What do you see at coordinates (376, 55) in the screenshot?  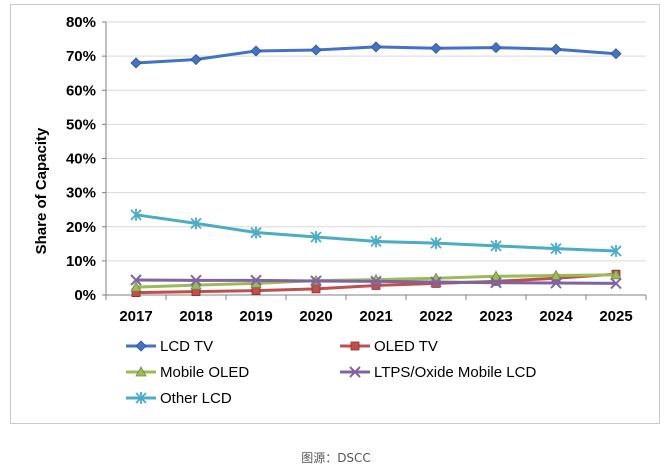 I see `series-lcd-tv` at bounding box center [376, 55].